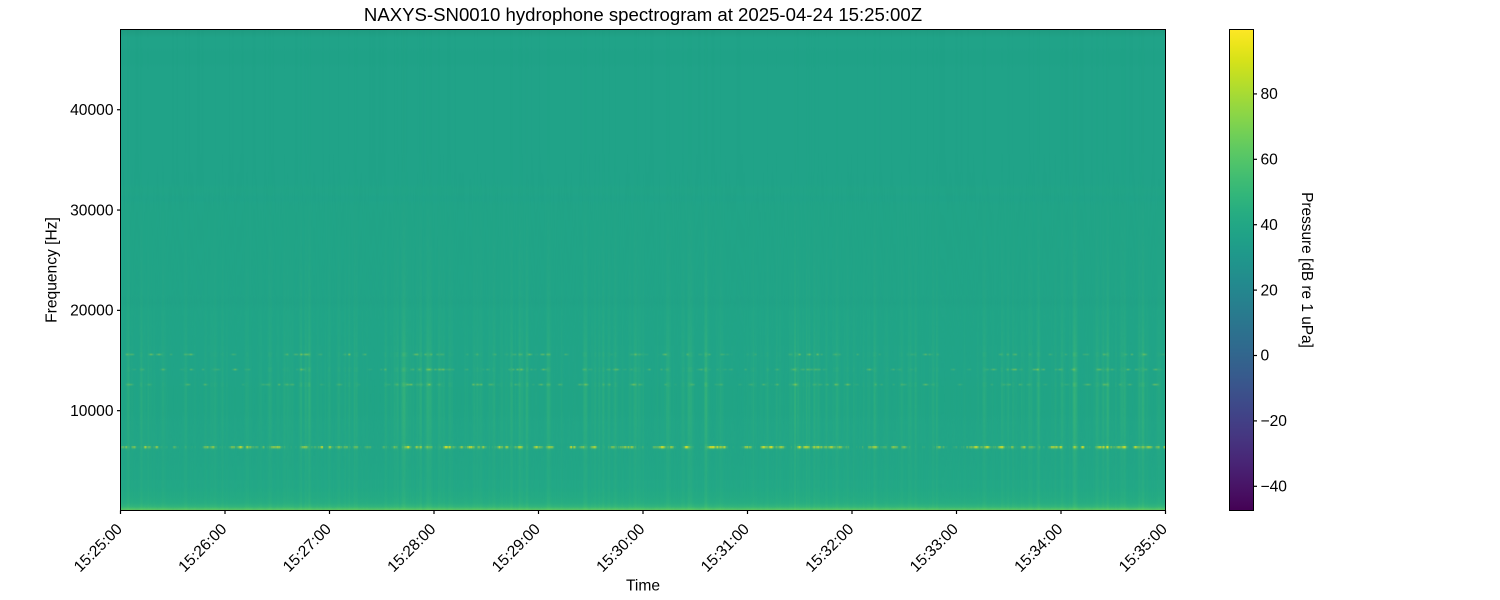 This screenshot has height=600, width=1500. I want to click on svg-text: 30000, so click(92, 210).